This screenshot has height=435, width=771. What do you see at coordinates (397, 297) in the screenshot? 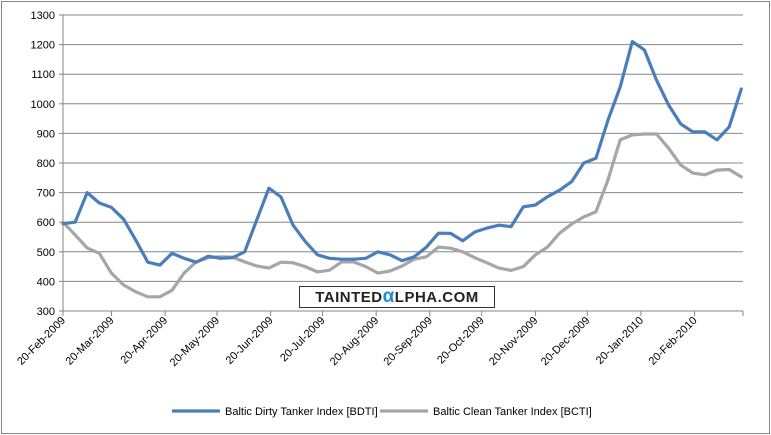
I see `watermark-logo: TAINTEDαLPHA.COM` at bounding box center [397, 297].